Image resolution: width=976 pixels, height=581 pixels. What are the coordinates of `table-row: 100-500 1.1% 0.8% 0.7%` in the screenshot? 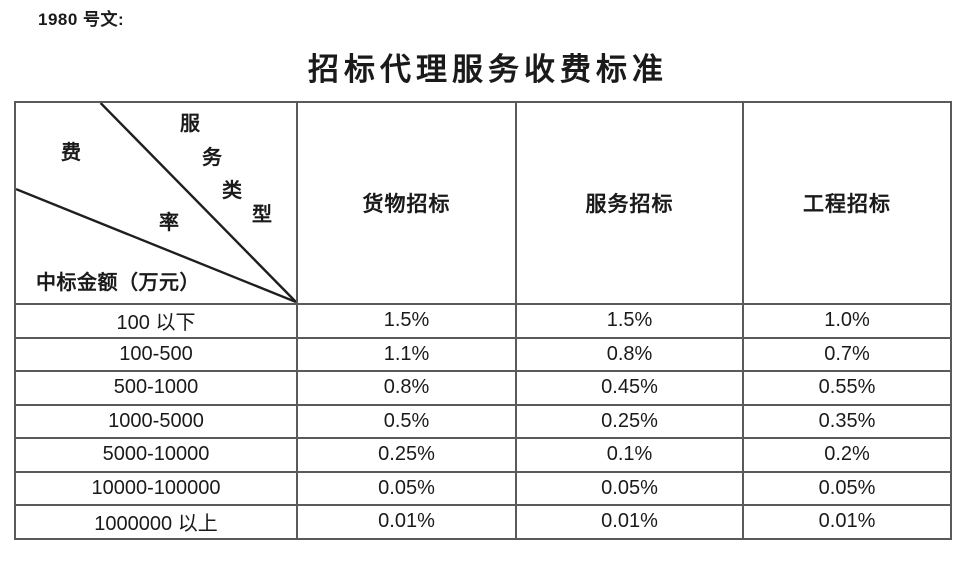 It's located at (483, 354).